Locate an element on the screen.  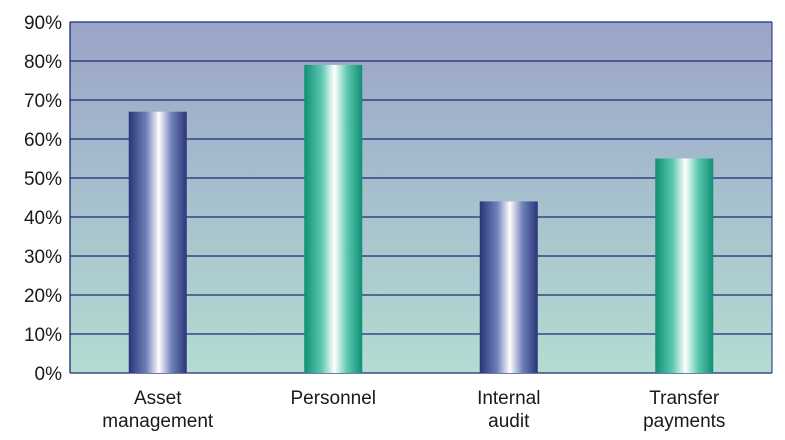
x-category-label: Personnel is located at coordinates (333, 398).